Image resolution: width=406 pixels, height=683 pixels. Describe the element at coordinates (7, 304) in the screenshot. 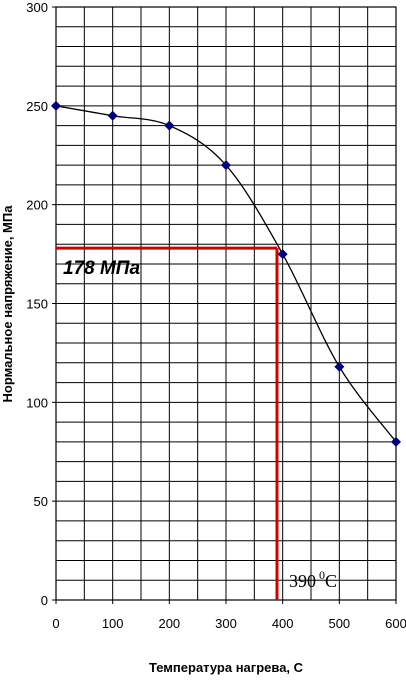

I see `y-axis-title: Нормальное напряжение, МПа` at that location.